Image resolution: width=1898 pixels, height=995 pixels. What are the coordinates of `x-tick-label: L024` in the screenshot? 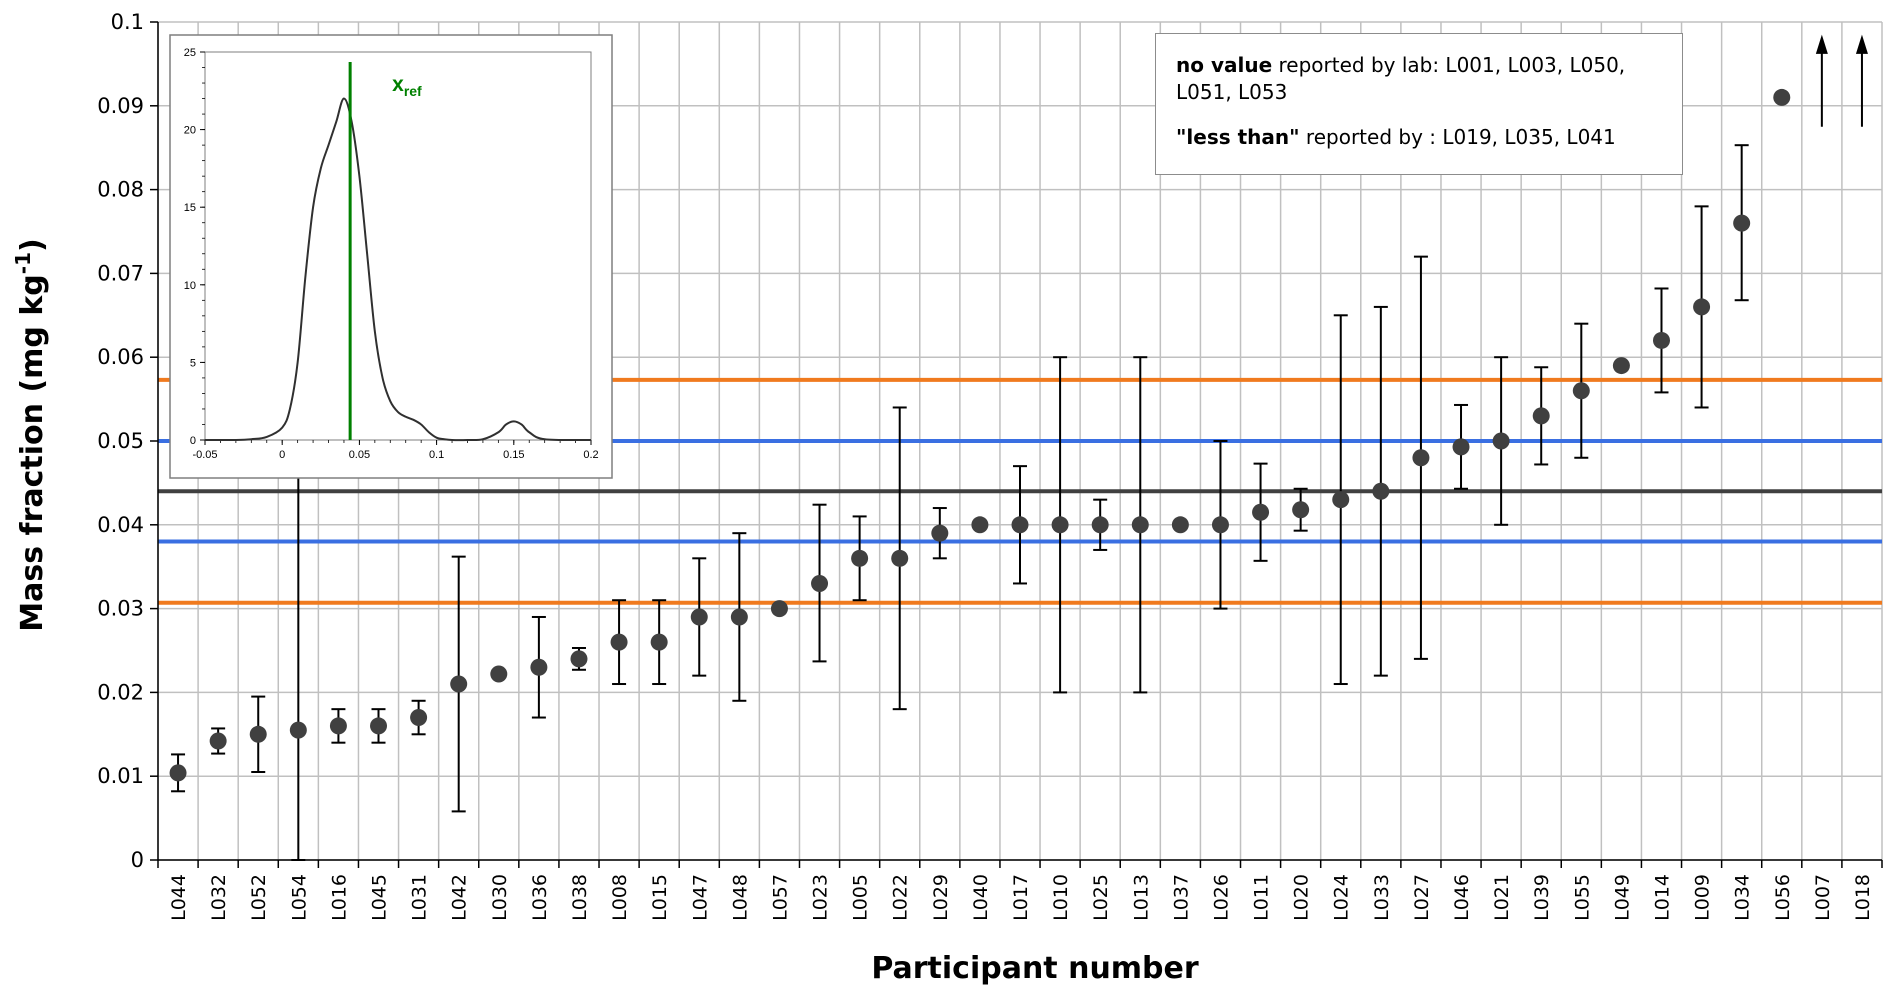 It's located at (1342, 897).